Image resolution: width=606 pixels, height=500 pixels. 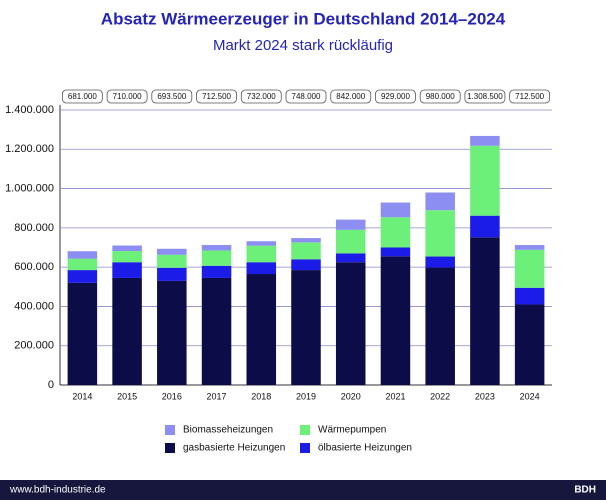 I want to click on footer-bar, so click(x=303, y=490).